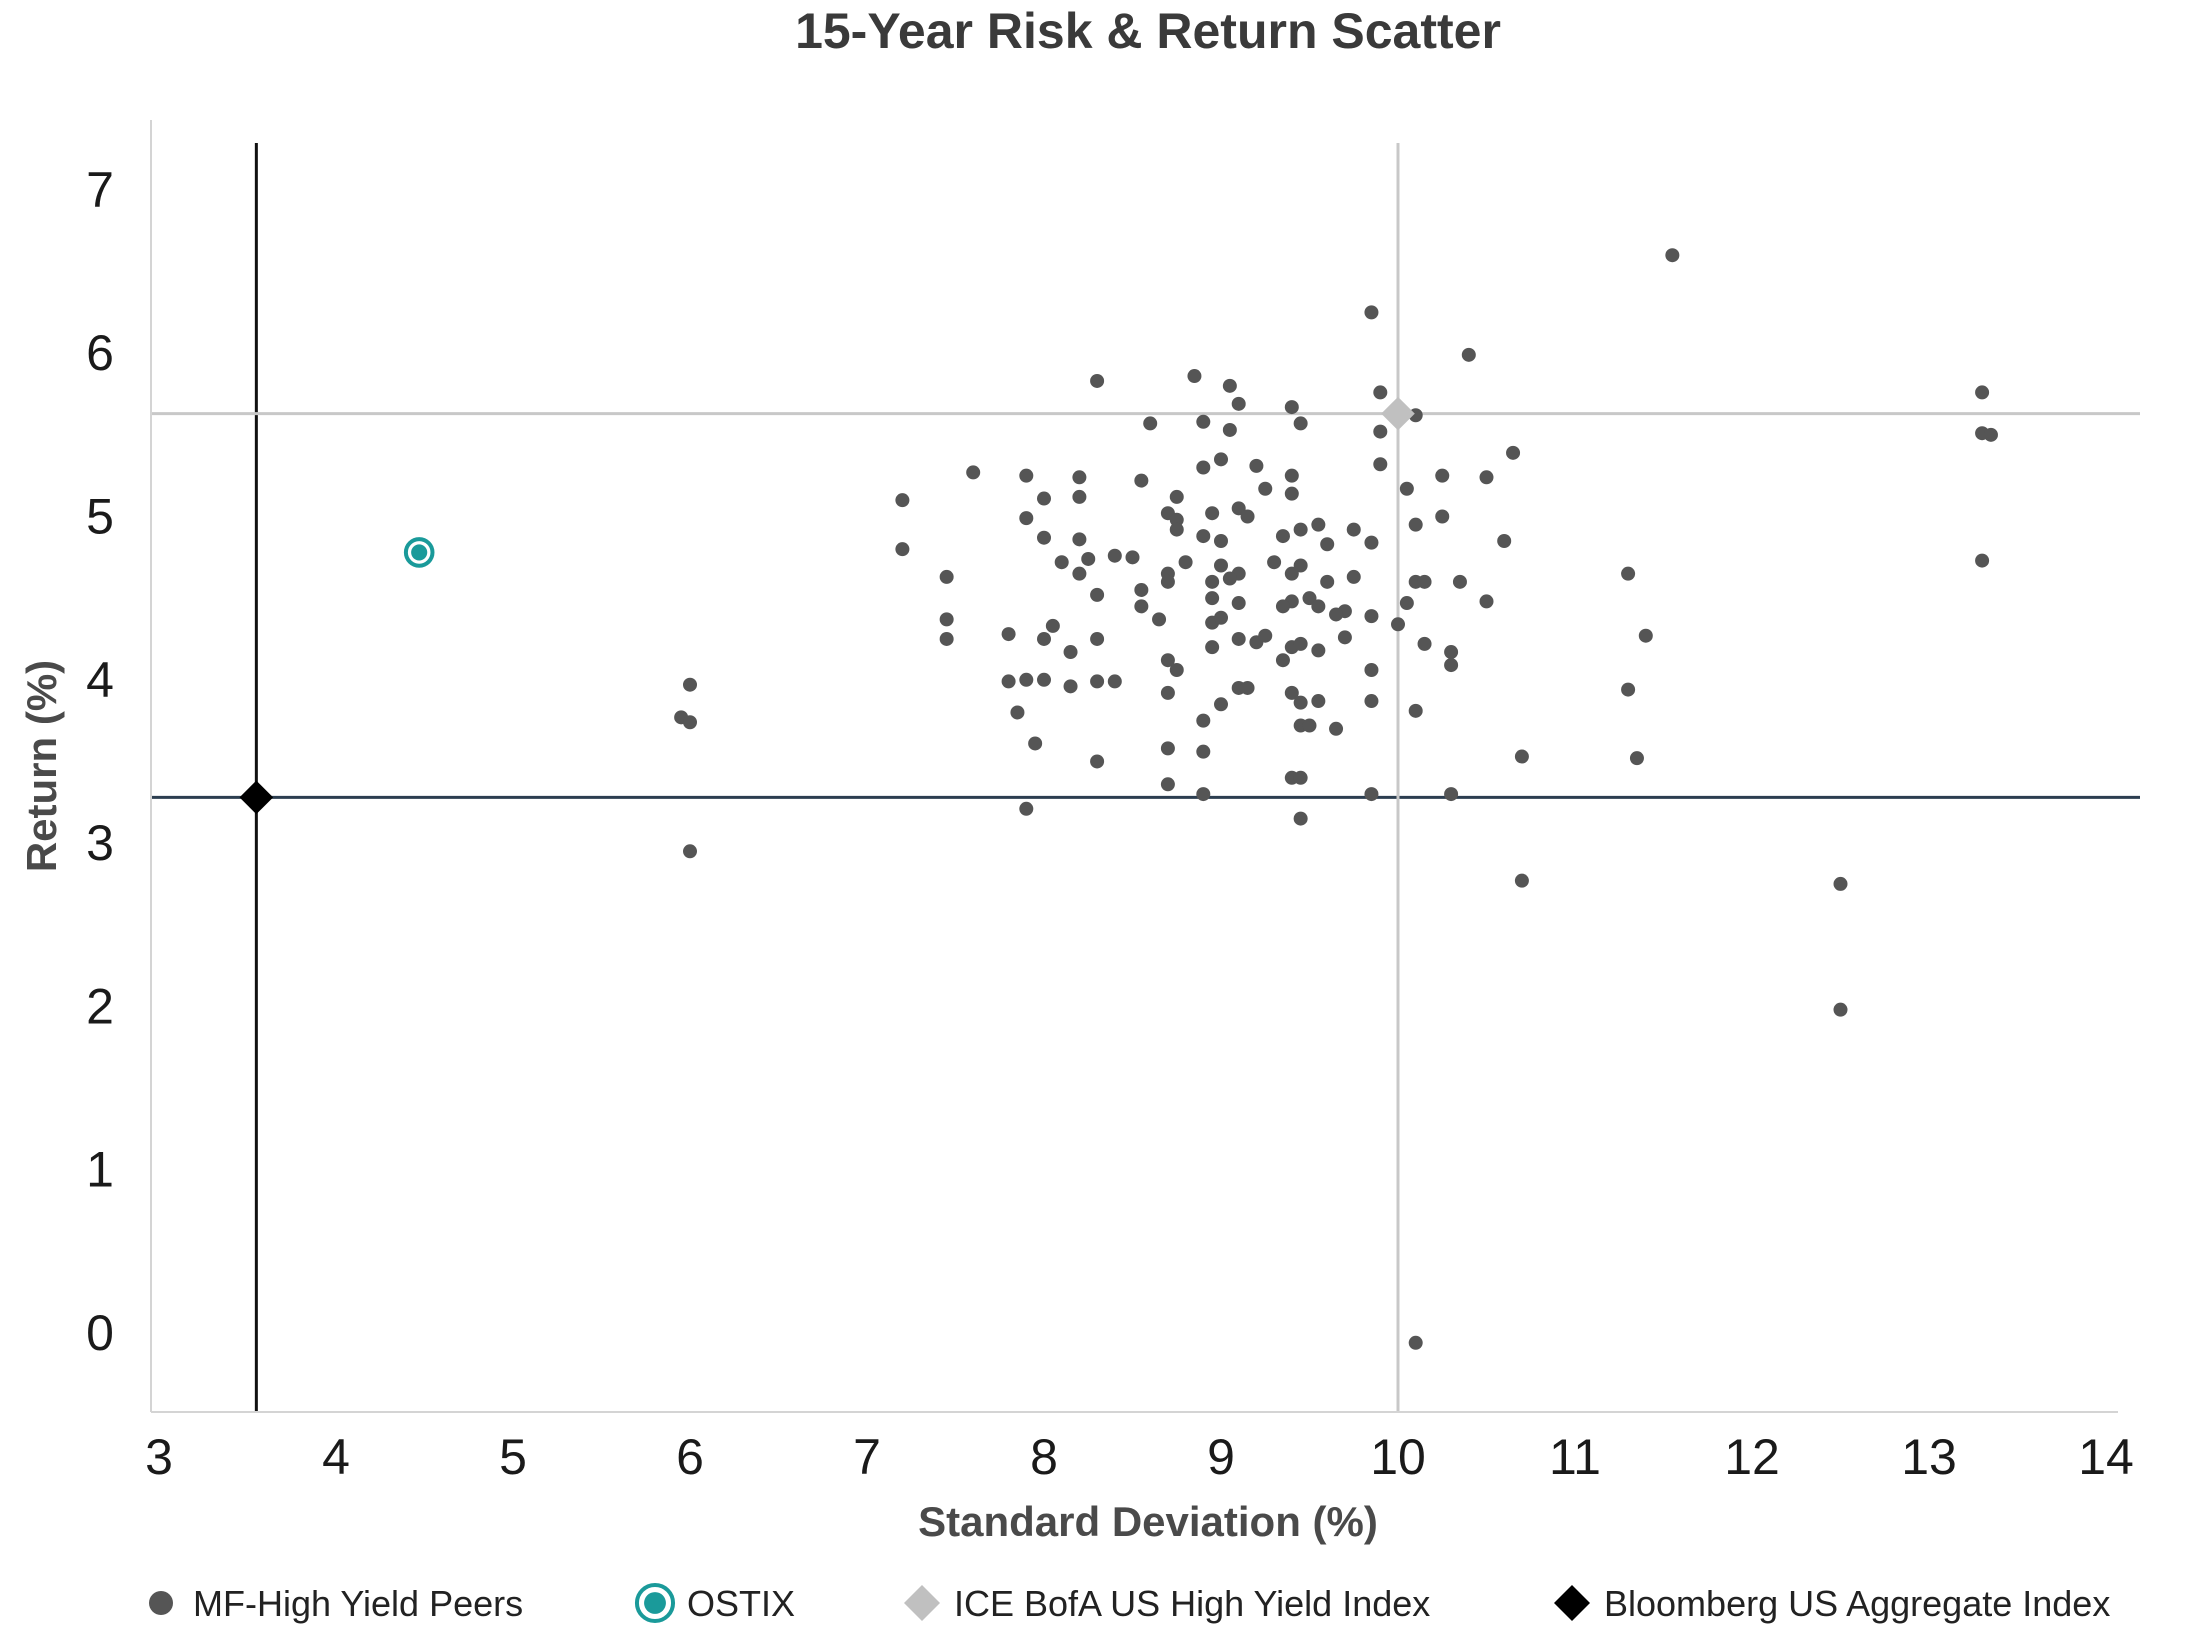 Image resolution: width=2189 pixels, height=1652 pixels. I want to click on x-tick-label: 10, so click(1398, 1457).